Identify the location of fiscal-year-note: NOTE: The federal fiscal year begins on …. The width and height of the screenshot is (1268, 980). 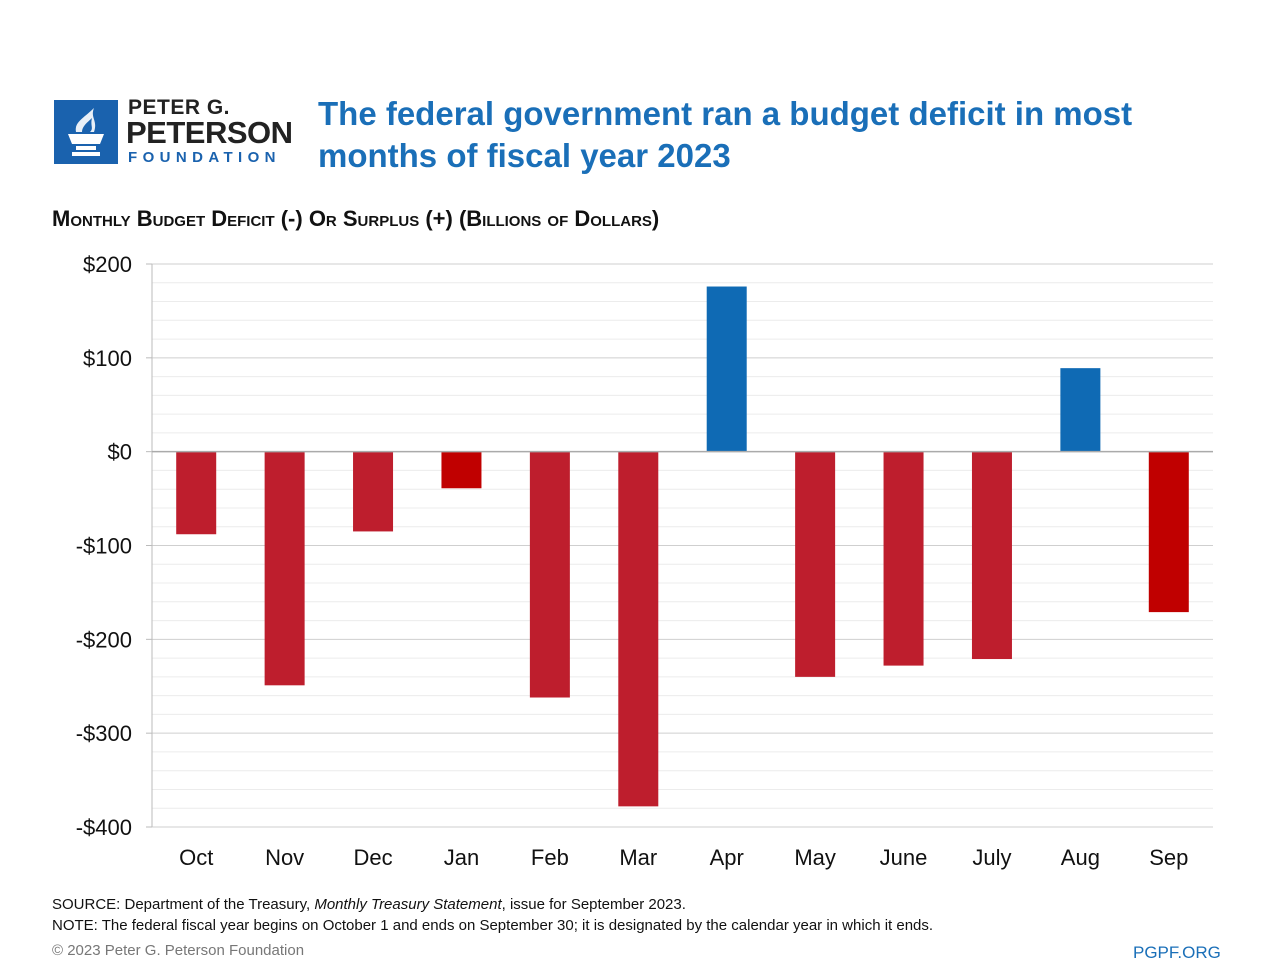
(493, 925).